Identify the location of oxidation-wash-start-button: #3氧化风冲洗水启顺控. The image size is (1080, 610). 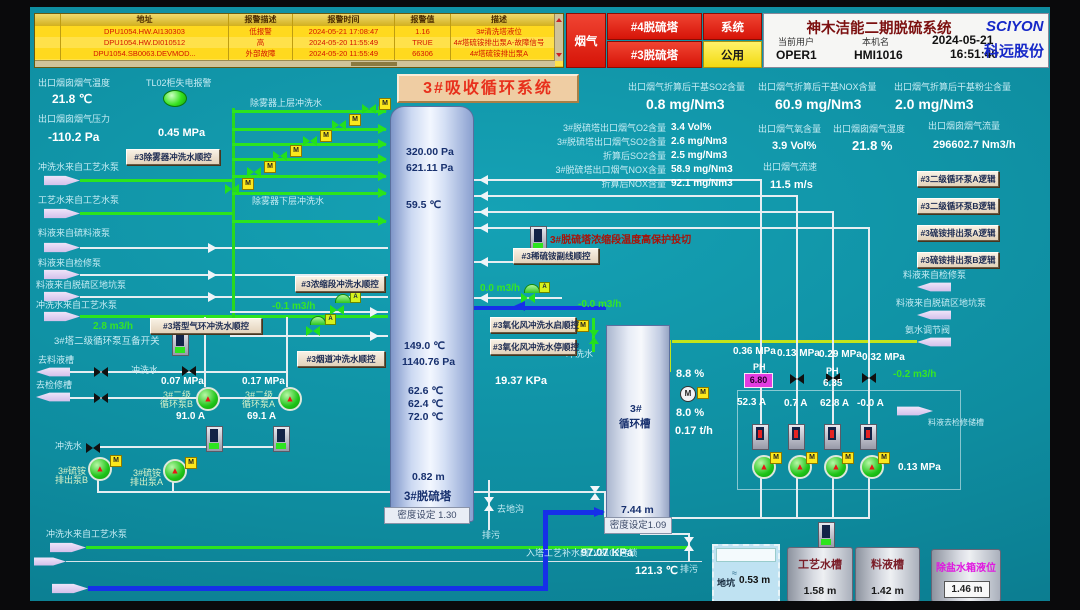
(534, 325).